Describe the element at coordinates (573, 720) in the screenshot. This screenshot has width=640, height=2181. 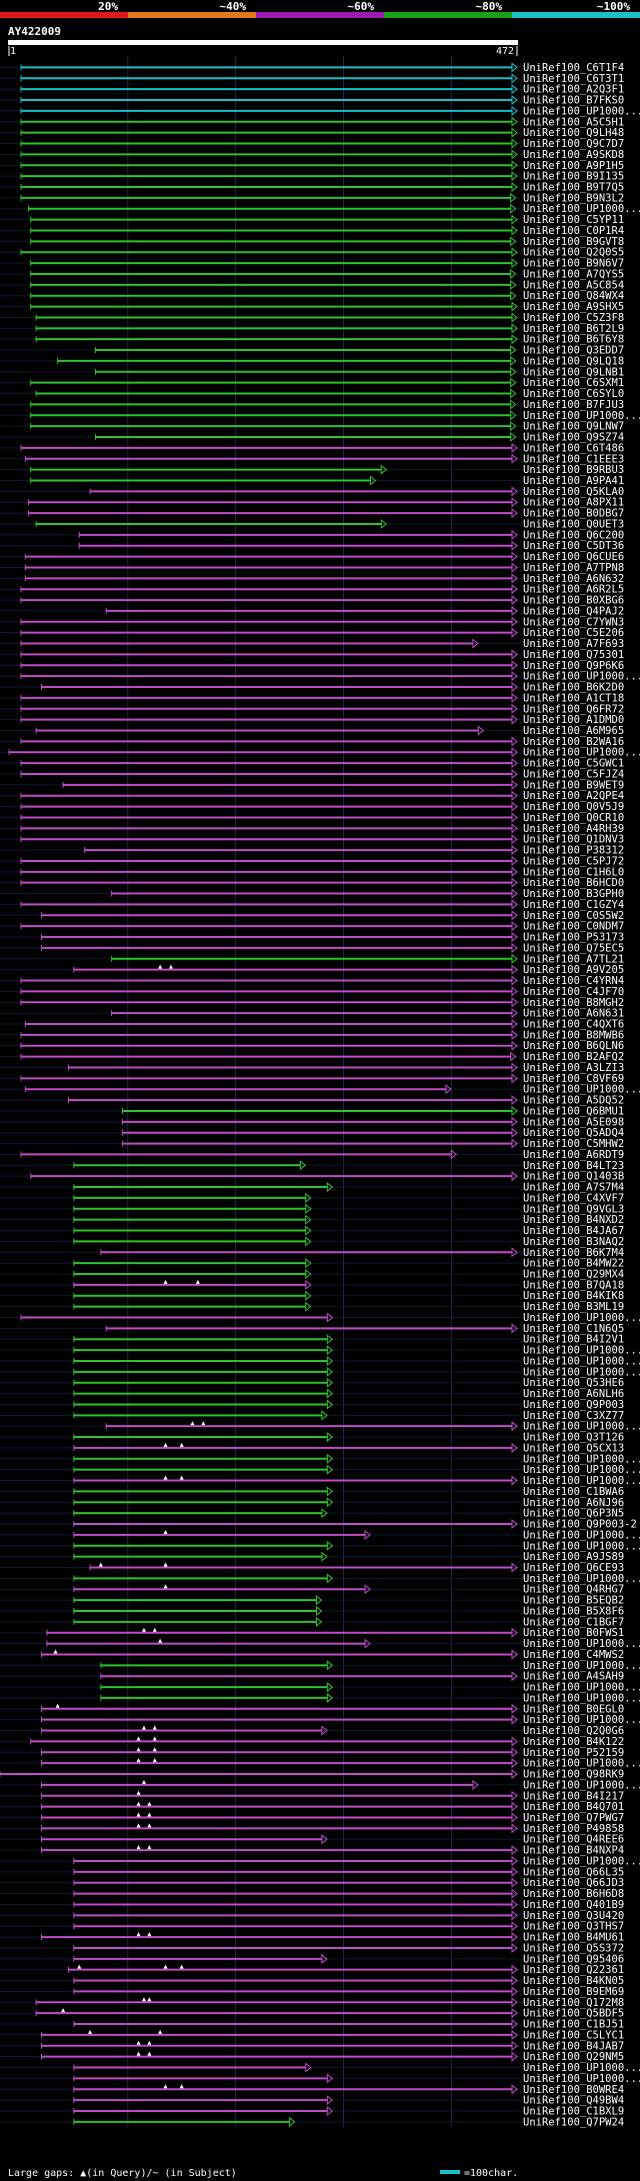
I see `row-label: UniRef100_A1DMD0` at that location.